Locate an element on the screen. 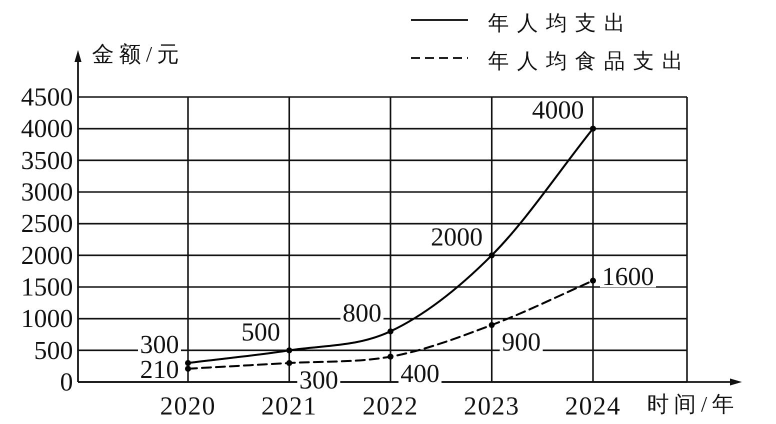  data-label: 400 is located at coordinates (420, 373).